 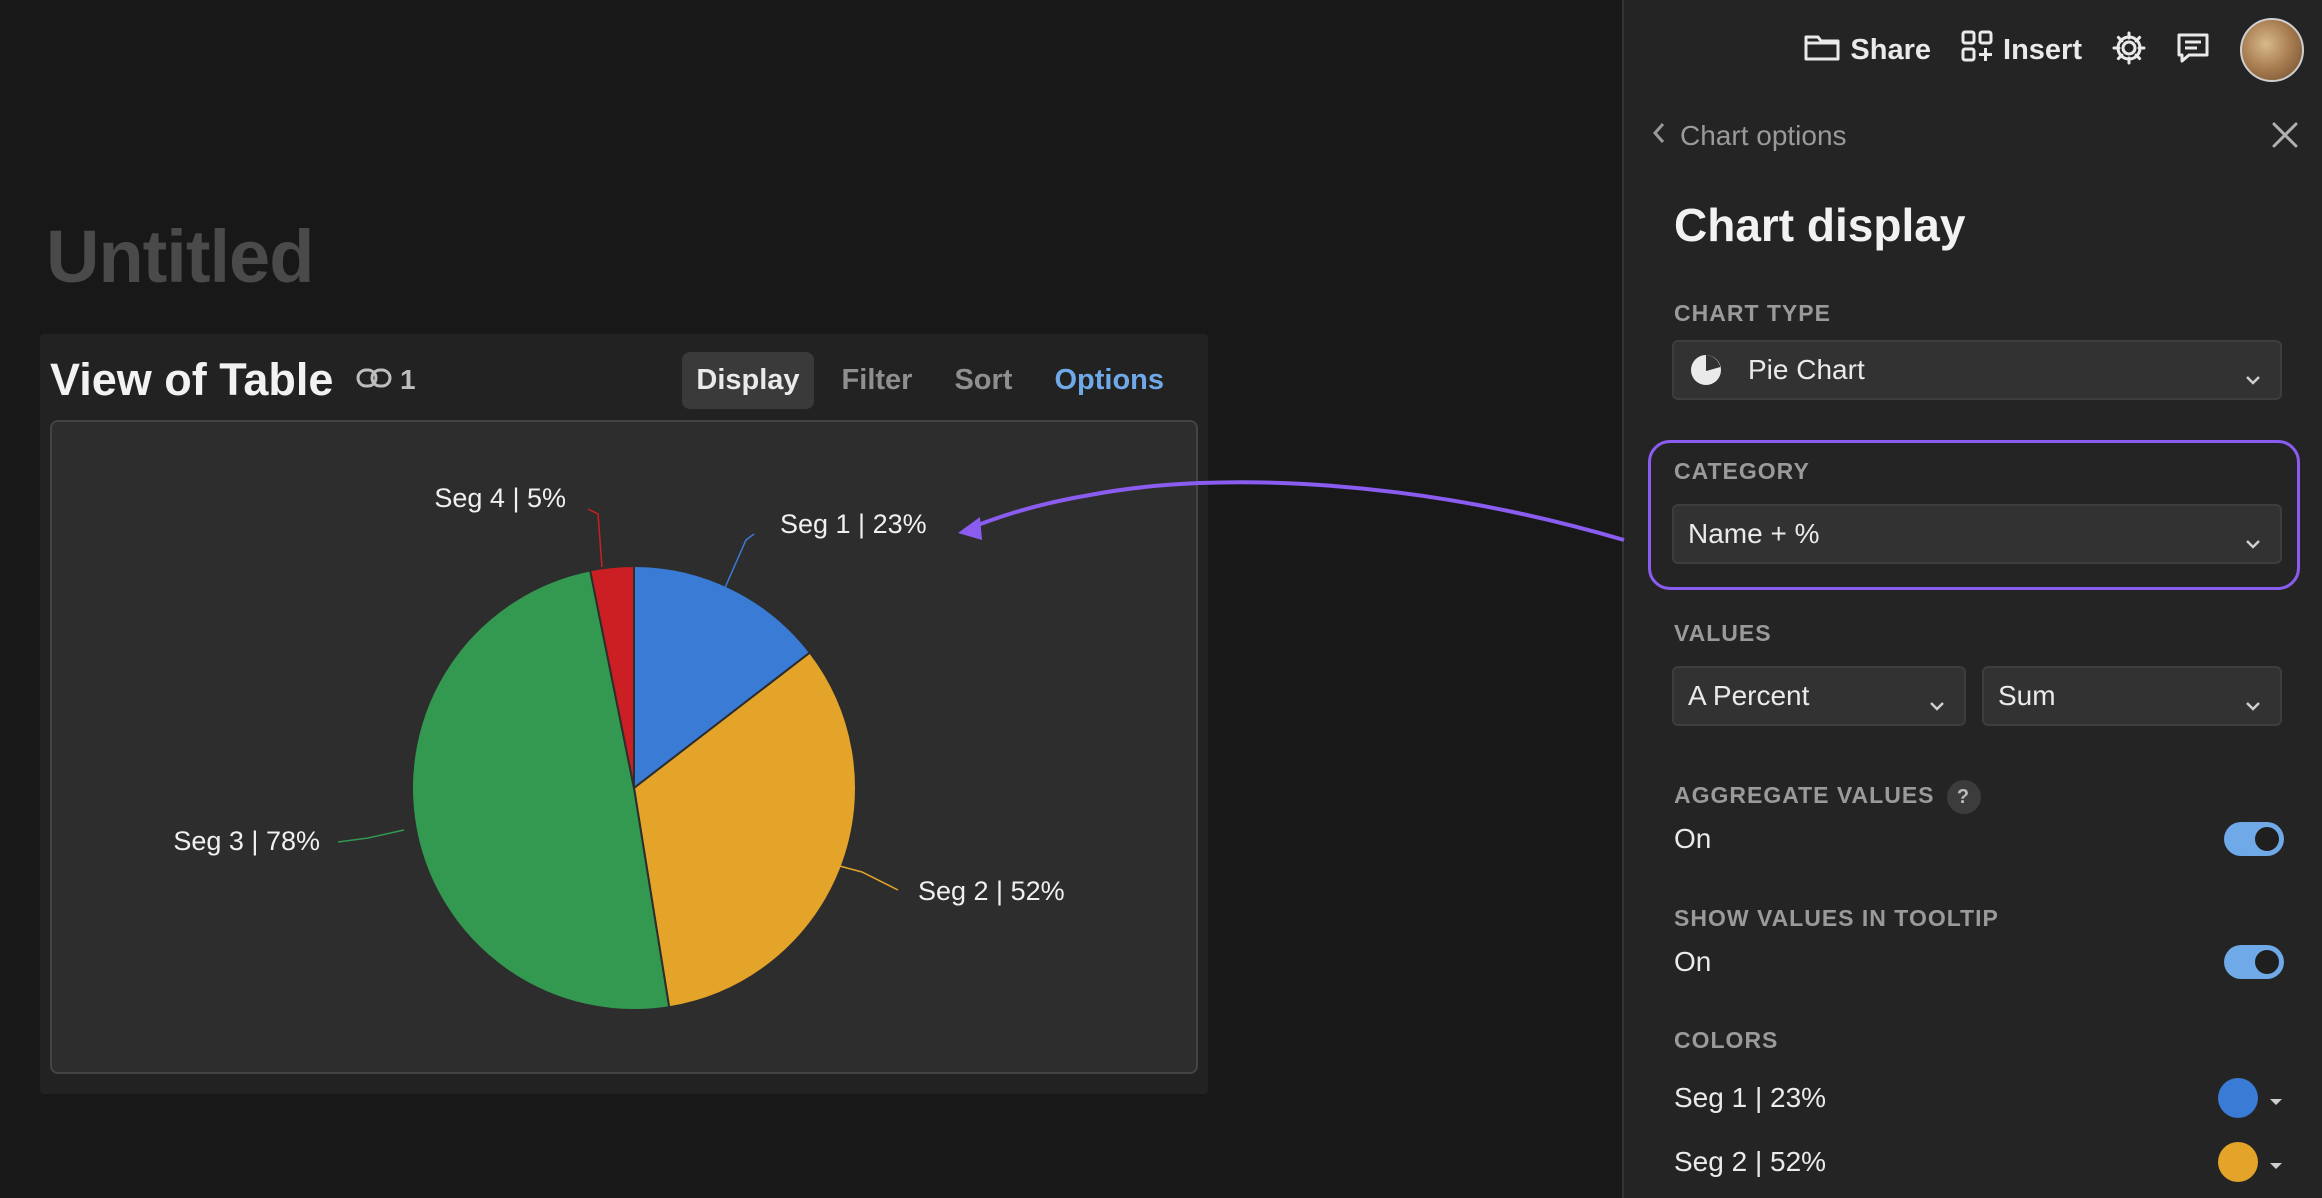 What do you see at coordinates (1763, 135) in the screenshot?
I see `back-label: Chart options` at bounding box center [1763, 135].